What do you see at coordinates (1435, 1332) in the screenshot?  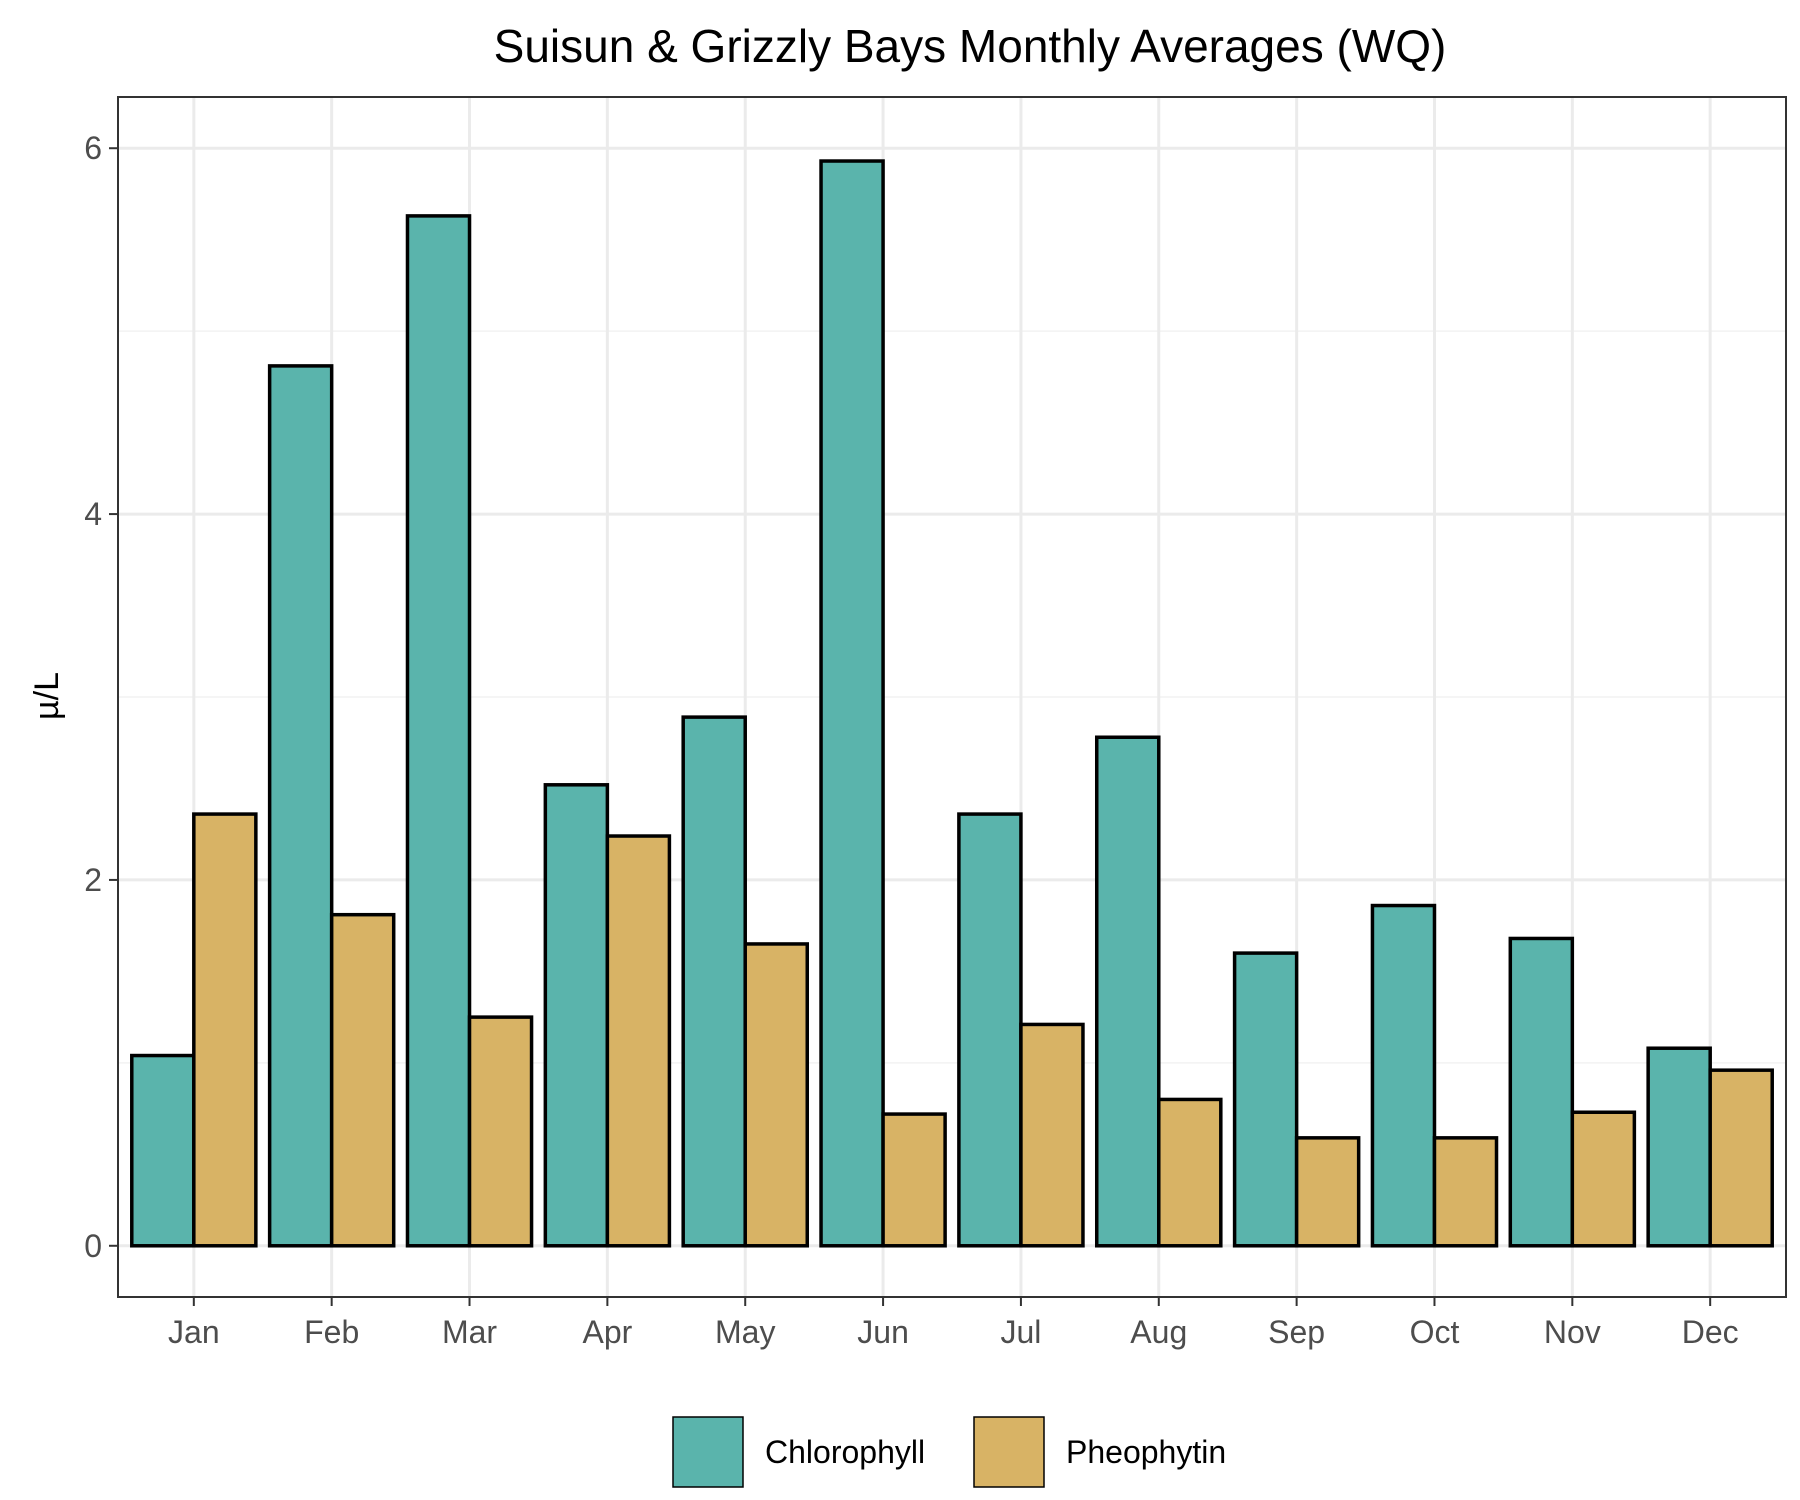 I see `x-tick-label: Oct` at bounding box center [1435, 1332].